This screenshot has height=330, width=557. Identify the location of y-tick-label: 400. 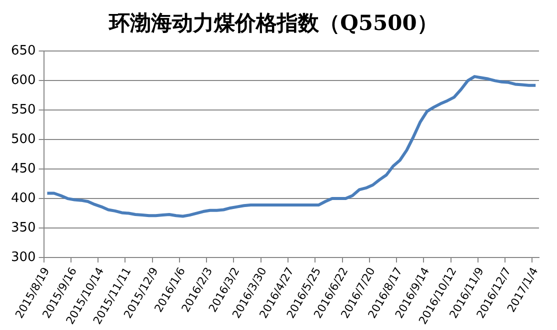
(23, 198).